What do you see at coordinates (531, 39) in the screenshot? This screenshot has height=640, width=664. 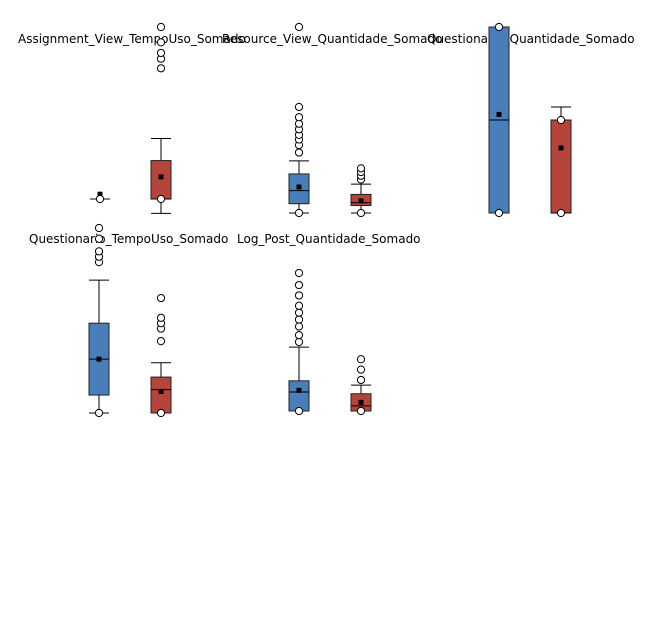 I see `chart-title-2: Questionario_Quantidade_Somado` at bounding box center [531, 39].